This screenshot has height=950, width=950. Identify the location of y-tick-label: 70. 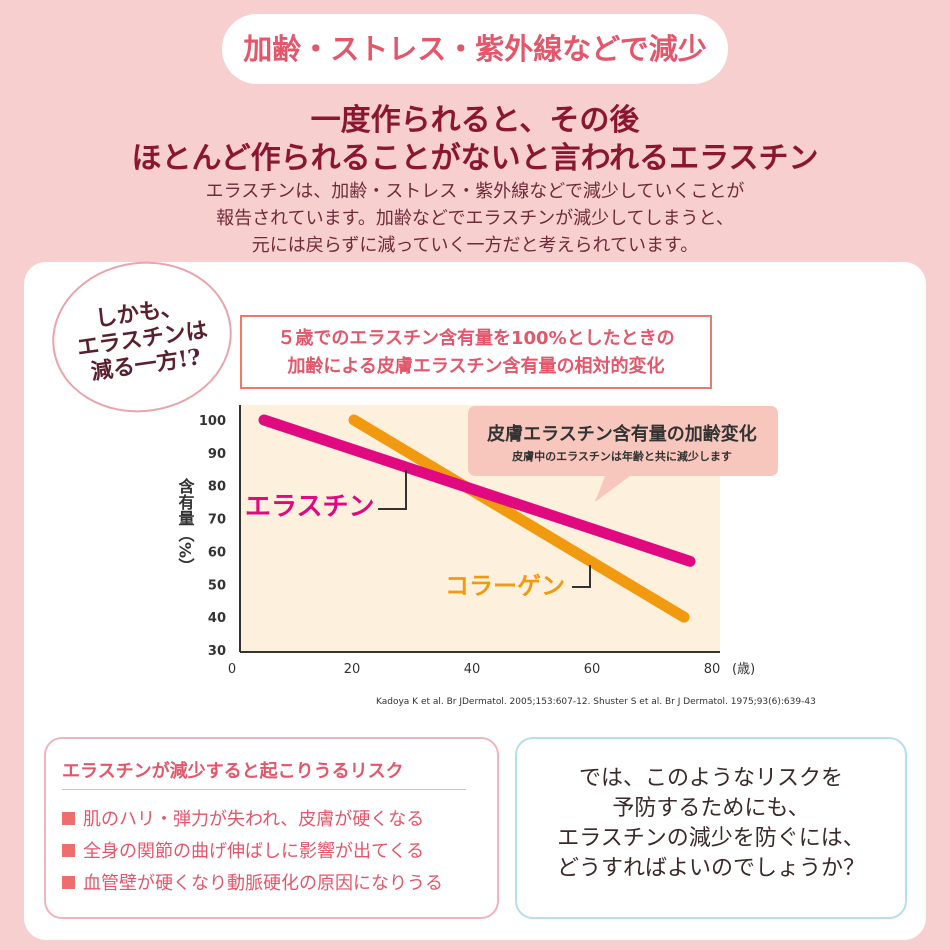
(217, 520).